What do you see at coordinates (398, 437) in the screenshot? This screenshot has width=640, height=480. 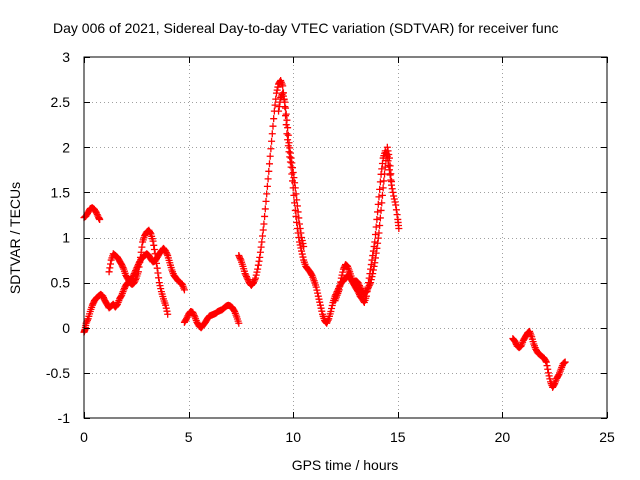 I see `x-tick-label: 15` at bounding box center [398, 437].